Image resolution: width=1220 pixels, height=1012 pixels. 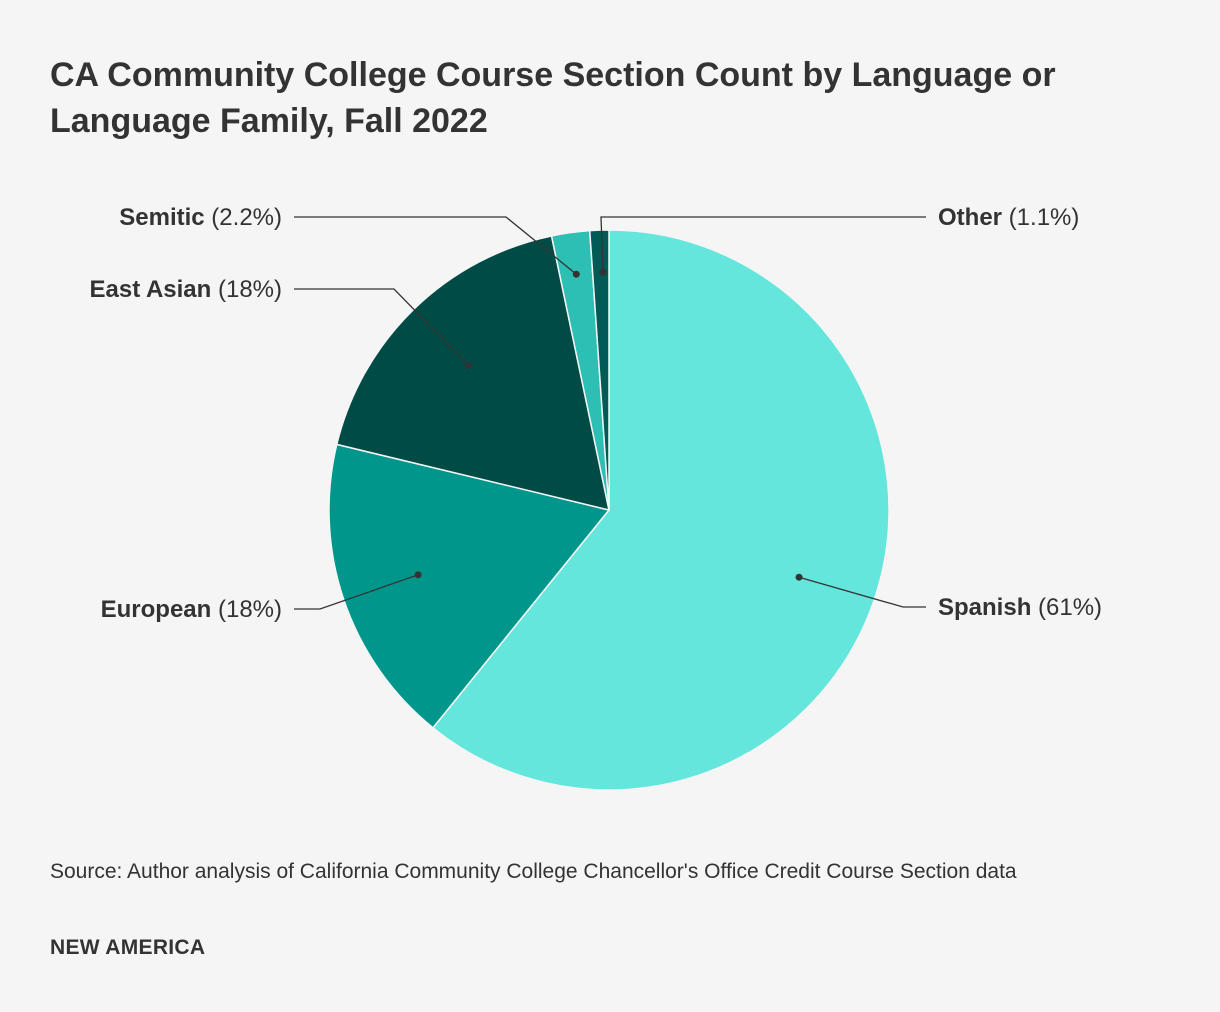 What do you see at coordinates (382, 327) in the screenshot?
I see `leader-line-east-asian` at bounding box center [382, 327].